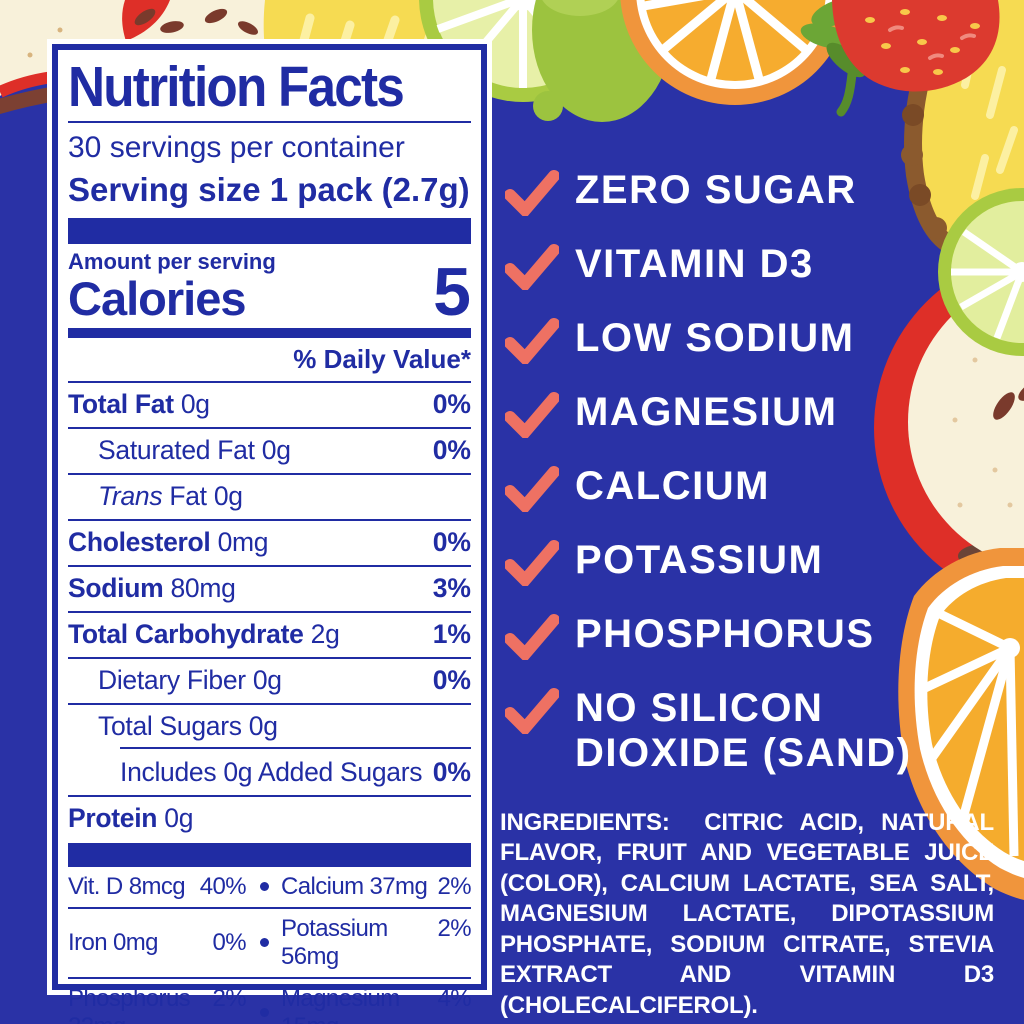 Image resolution: width=1024 pixels, height=1024 pixels. Describe the element at coordinates (236, 87) in the screenshot. I see `nutrition-facts-title: Nutrition Facts` at that location.